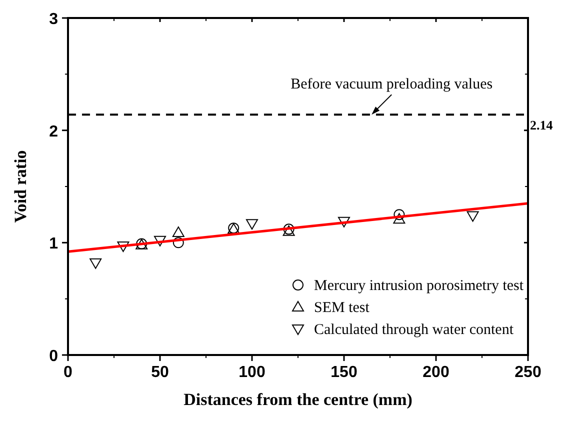 This screenshot has width=562, height=421. Describe the element at coordinates (344, 372) in the screenshot. I see `x-tick-label: 150` at that location.